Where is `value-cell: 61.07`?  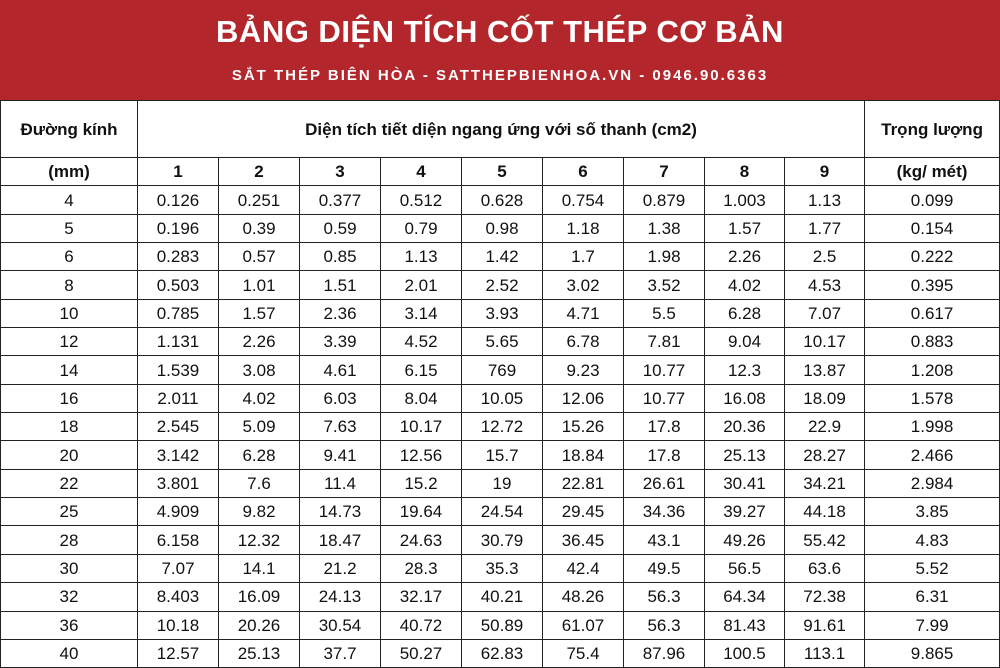 value-cell: 61.07 is located at coordinates (583, 625).